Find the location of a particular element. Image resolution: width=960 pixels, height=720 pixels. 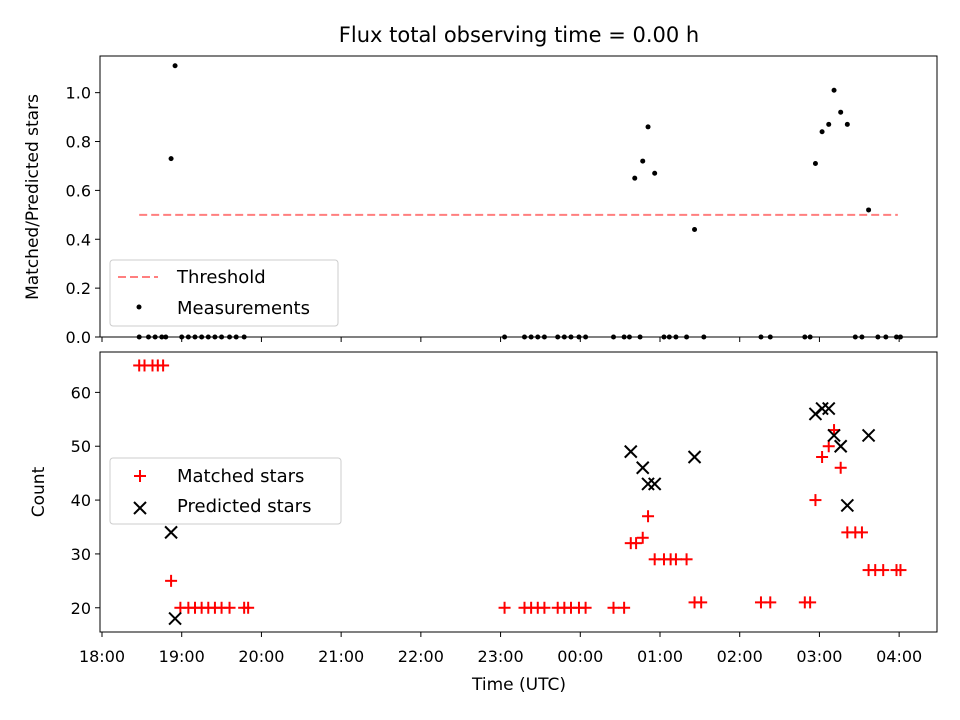

x-tick-label: 01:00 is located at coordinates (660, 656).